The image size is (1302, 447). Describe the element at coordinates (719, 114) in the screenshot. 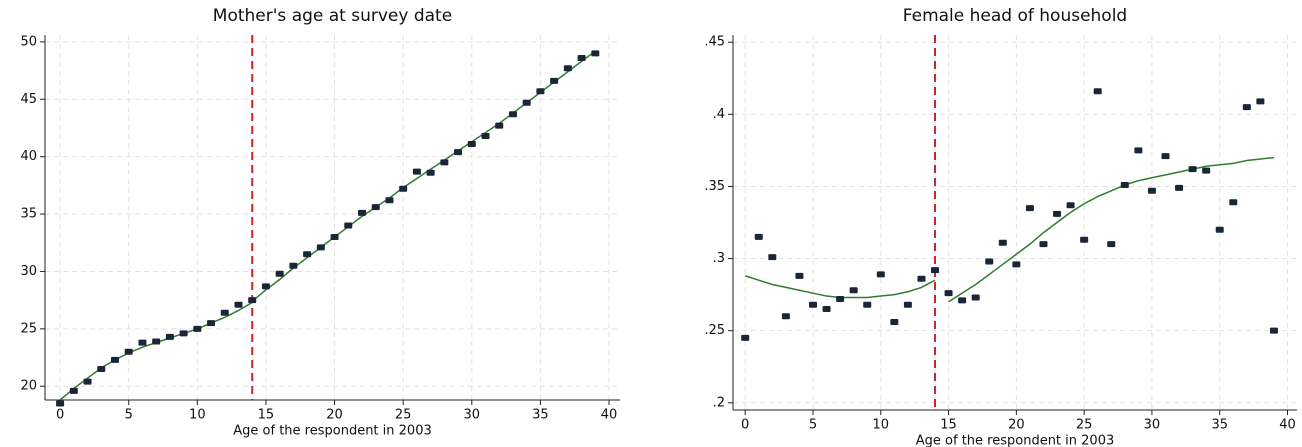

I see `y-tick-label: .4` at that location.